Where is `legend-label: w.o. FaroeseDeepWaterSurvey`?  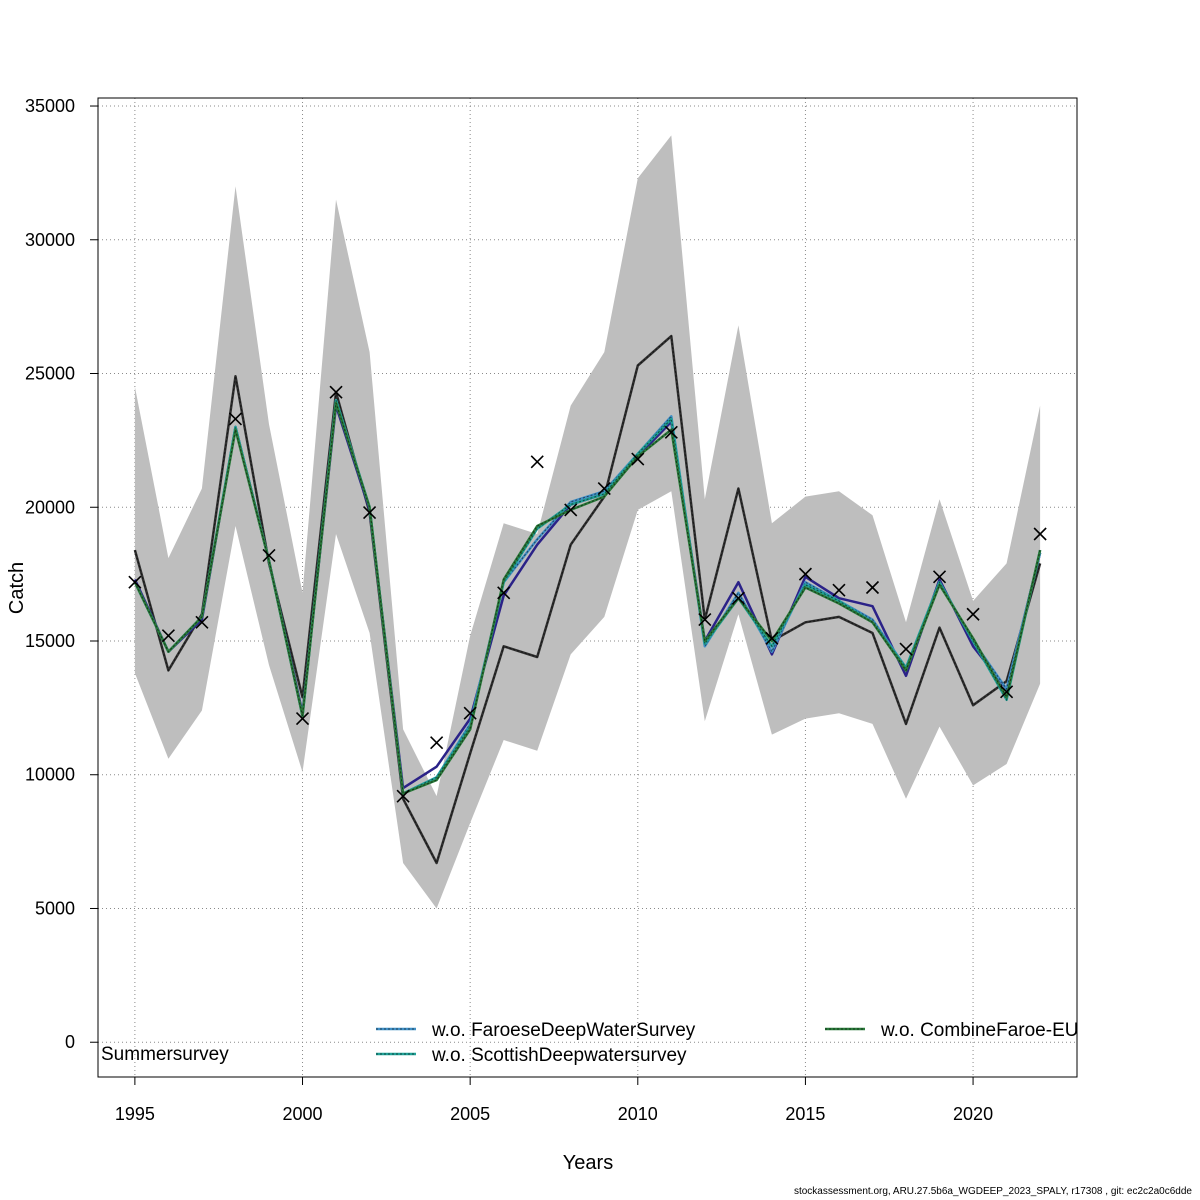
legend-label: w.o. FaroeseDeepWaterSurvey is located at coordinates (563, 1030).